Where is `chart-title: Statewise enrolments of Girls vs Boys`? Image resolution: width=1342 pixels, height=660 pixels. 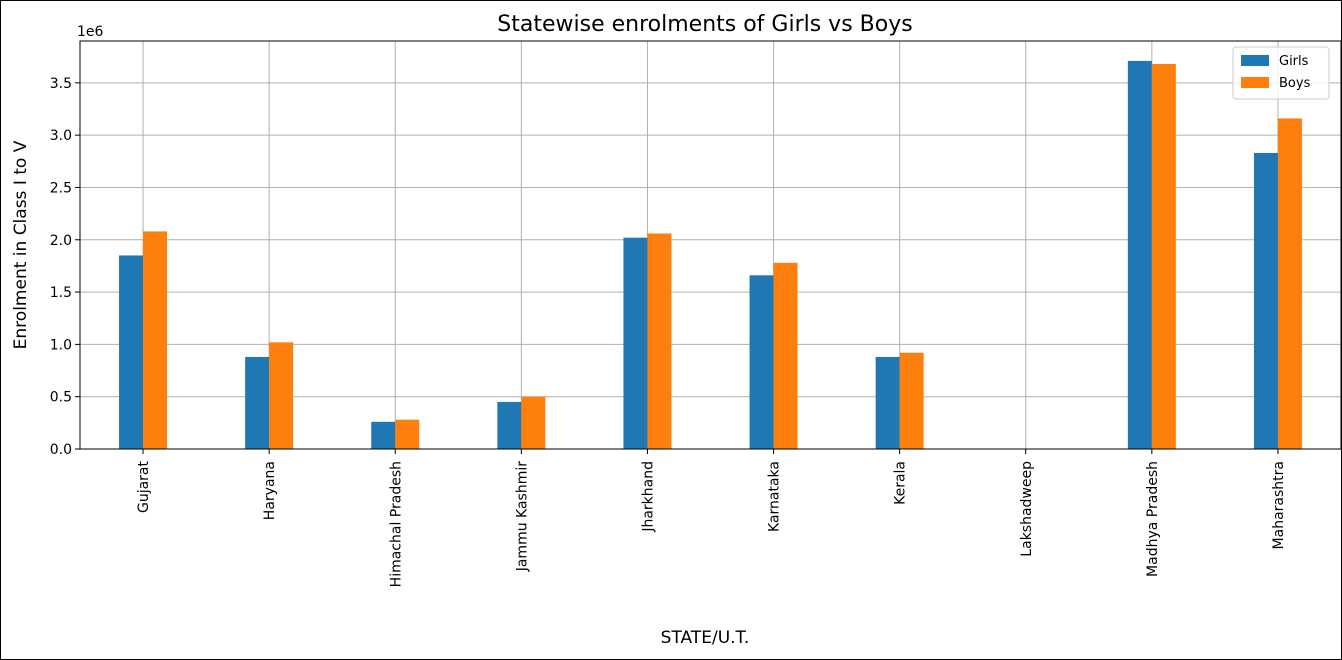
chart-title: Statewise enrolments of Girls vs Boys is located at coordinates (704, 24).